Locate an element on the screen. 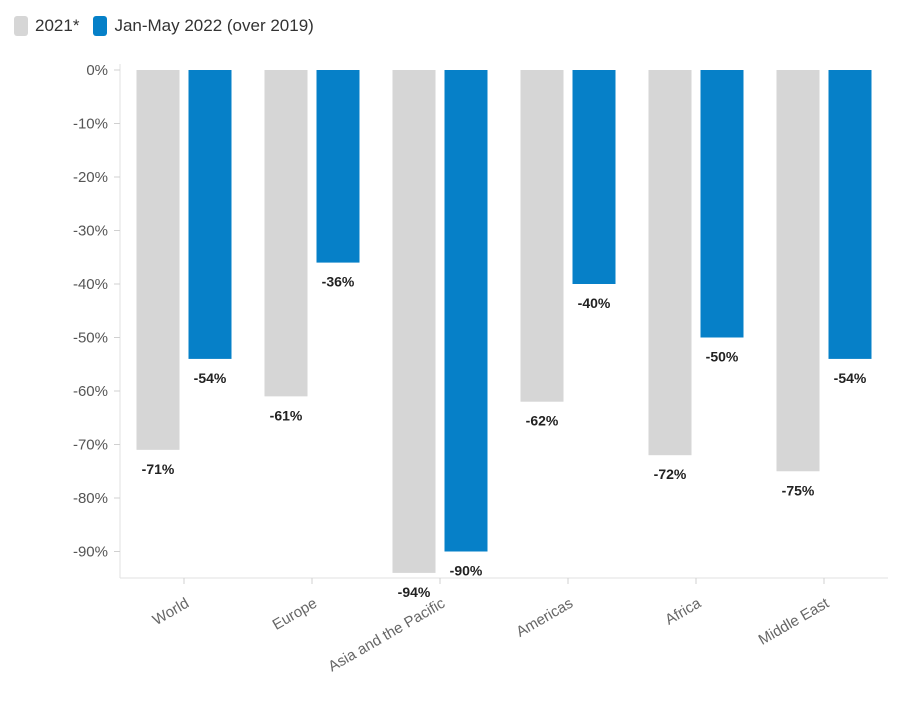  bar-data-label: -36% is located at coordinates (338, 282).